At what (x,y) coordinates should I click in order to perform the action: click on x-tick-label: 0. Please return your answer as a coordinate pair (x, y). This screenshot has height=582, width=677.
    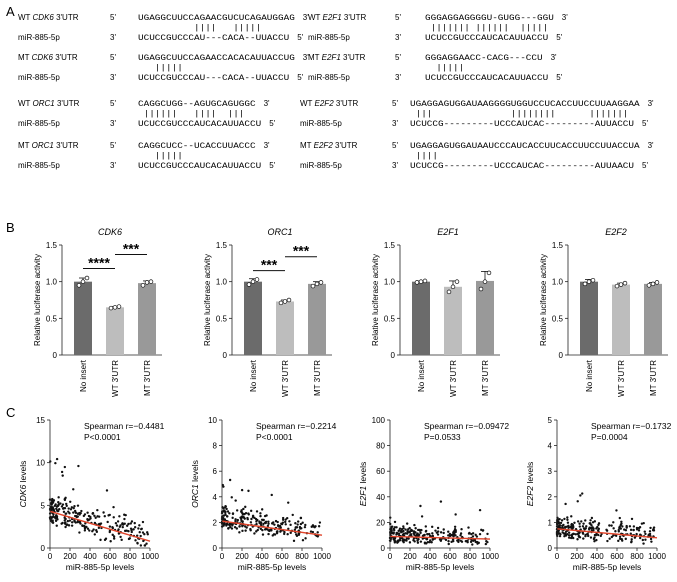
    Looking at the image, I should click on (557, 556).